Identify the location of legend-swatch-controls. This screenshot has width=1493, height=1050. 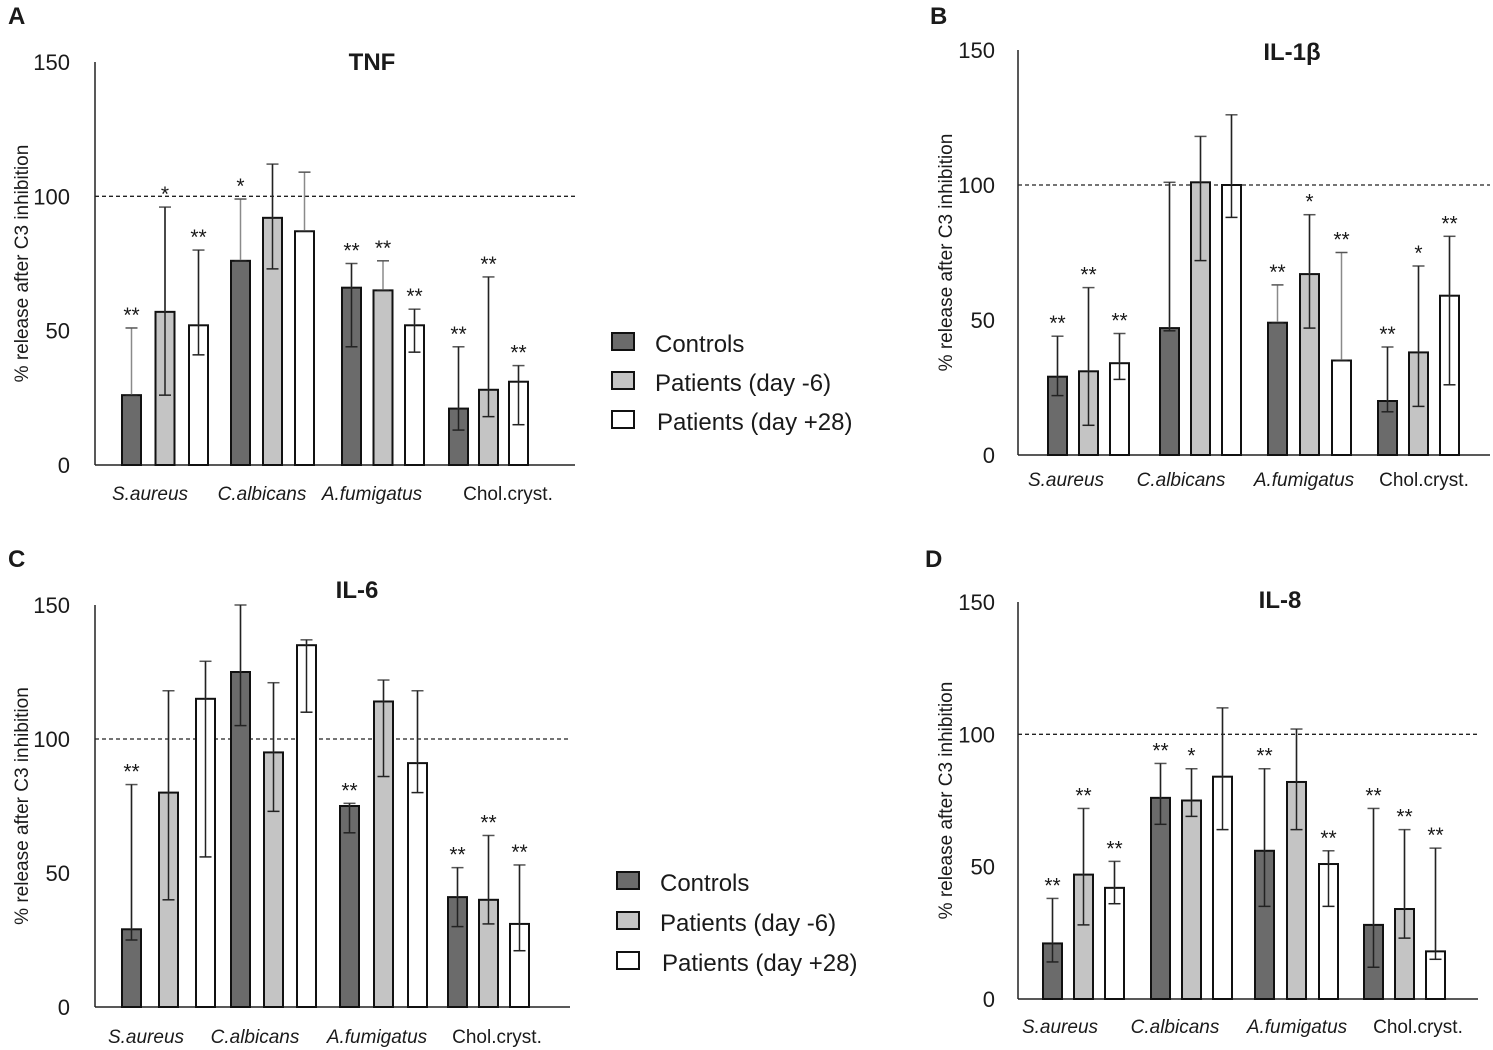
(628, 880).